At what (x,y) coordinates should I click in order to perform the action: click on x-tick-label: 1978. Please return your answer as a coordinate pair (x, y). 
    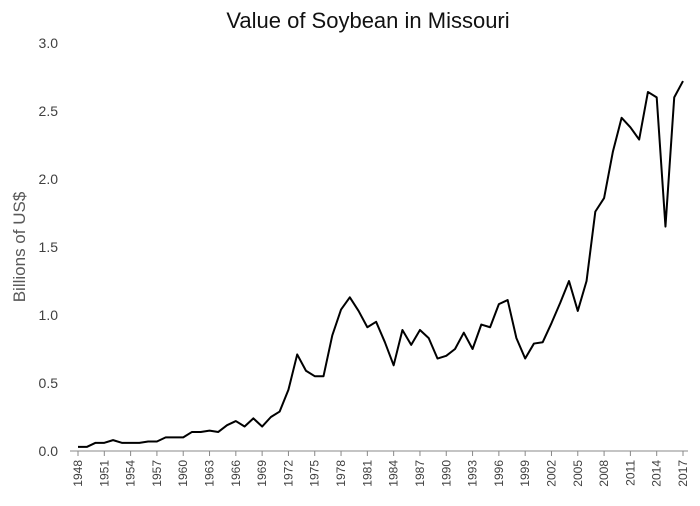
    Looking at the image, I should click on (341, 473).